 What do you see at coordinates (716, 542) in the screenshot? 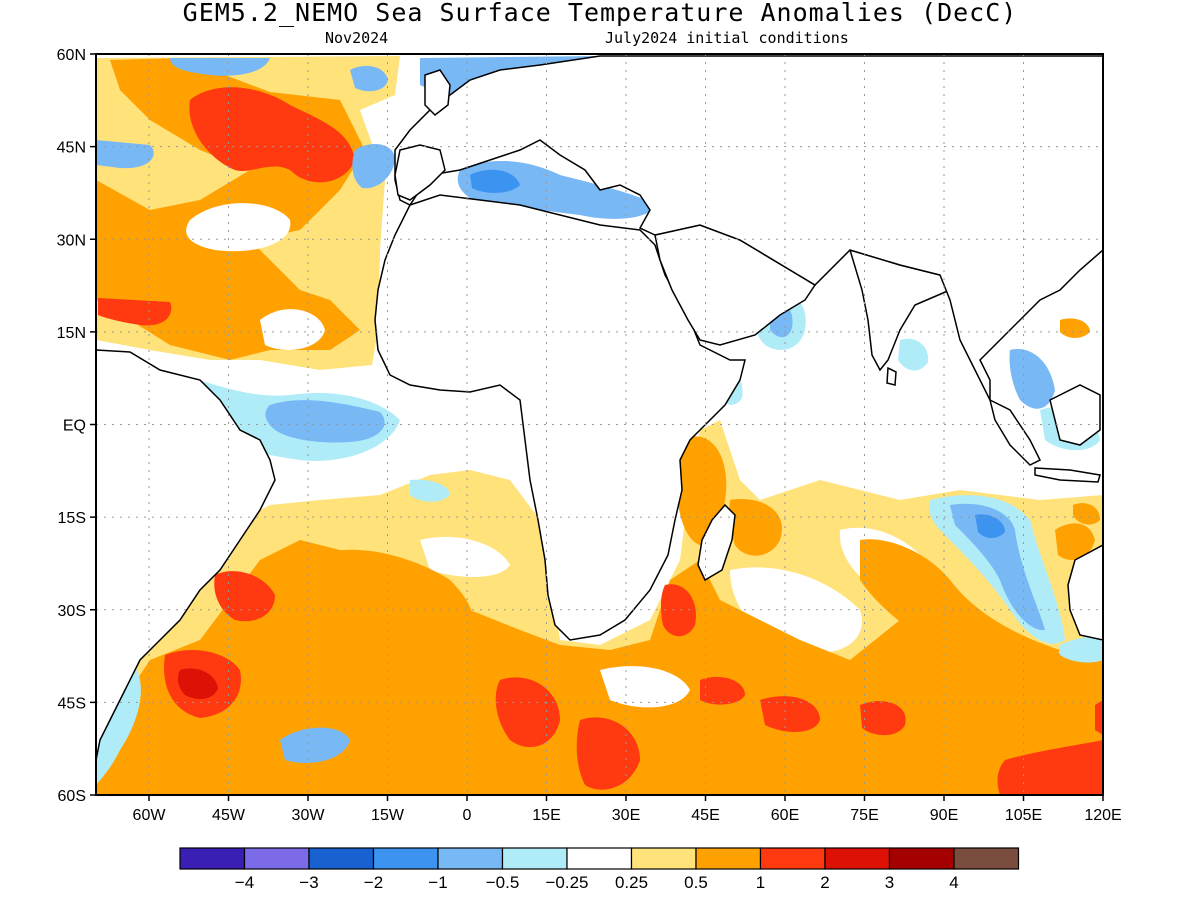
I see `land-madagascar` at bounding box center [716, 542].